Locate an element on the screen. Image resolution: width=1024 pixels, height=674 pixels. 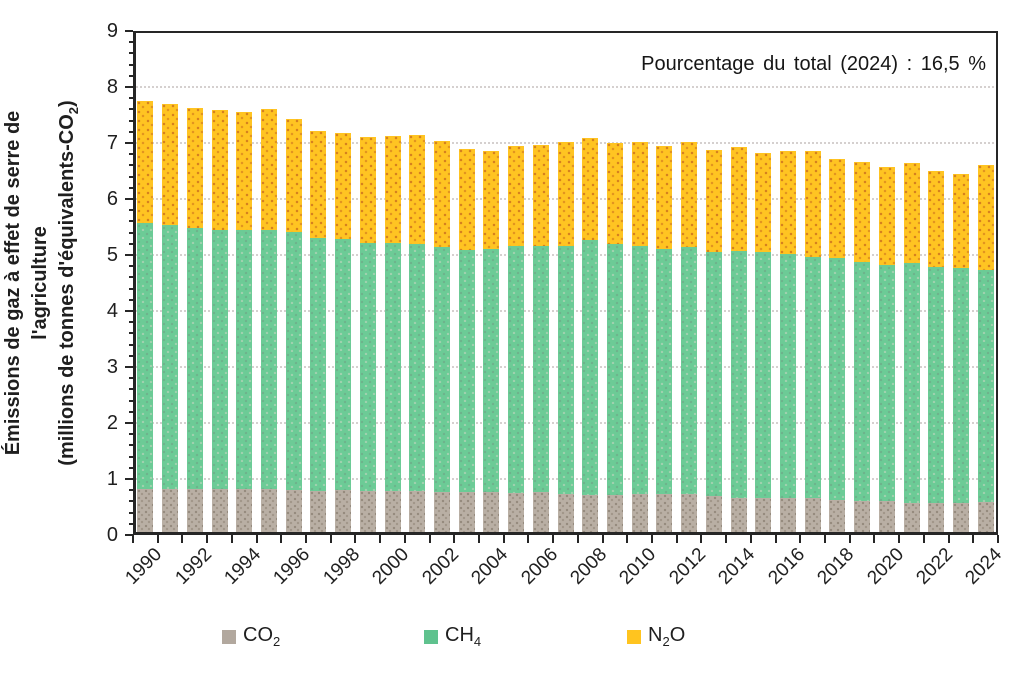
bar-2002-segment-ch4 is located at coordinates (441, 369).